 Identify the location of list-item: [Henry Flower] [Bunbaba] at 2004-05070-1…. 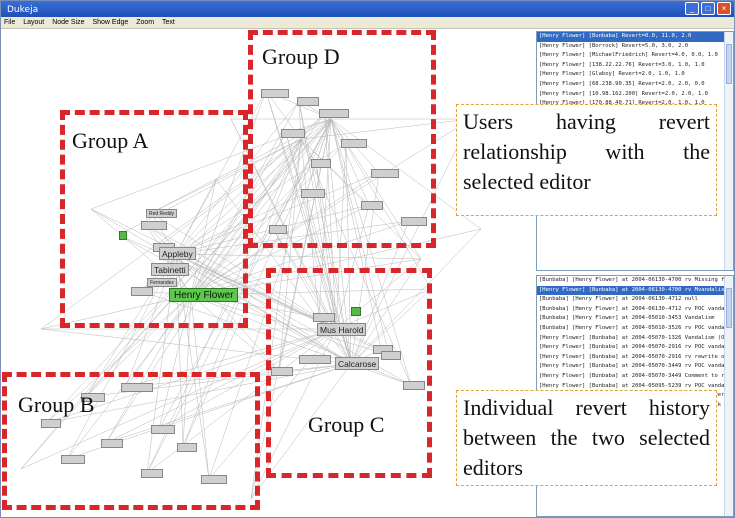
(636, 337).